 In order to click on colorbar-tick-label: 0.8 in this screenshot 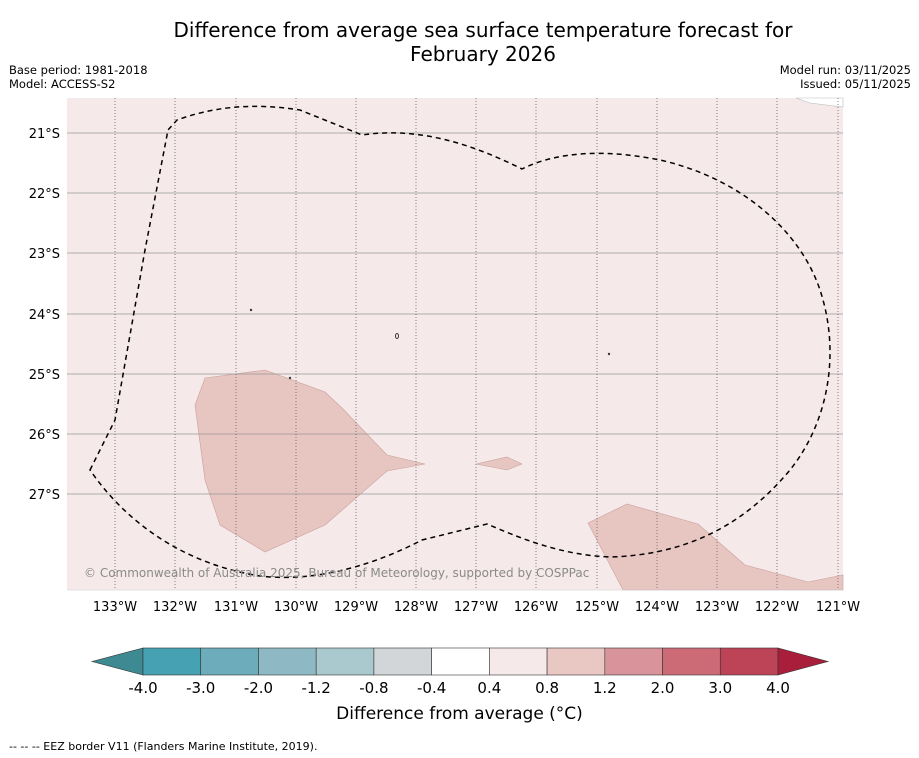, I will do `click(547, 687)`.